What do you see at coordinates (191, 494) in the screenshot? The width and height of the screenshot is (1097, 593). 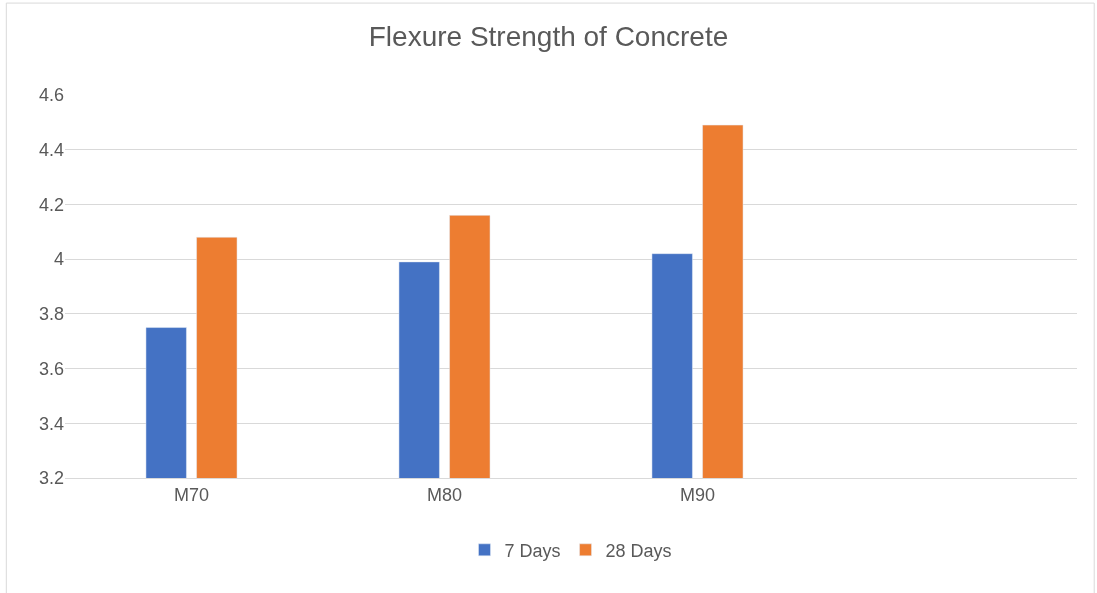 I see `x-tick-label: M70` at bounding box center [191, 494].